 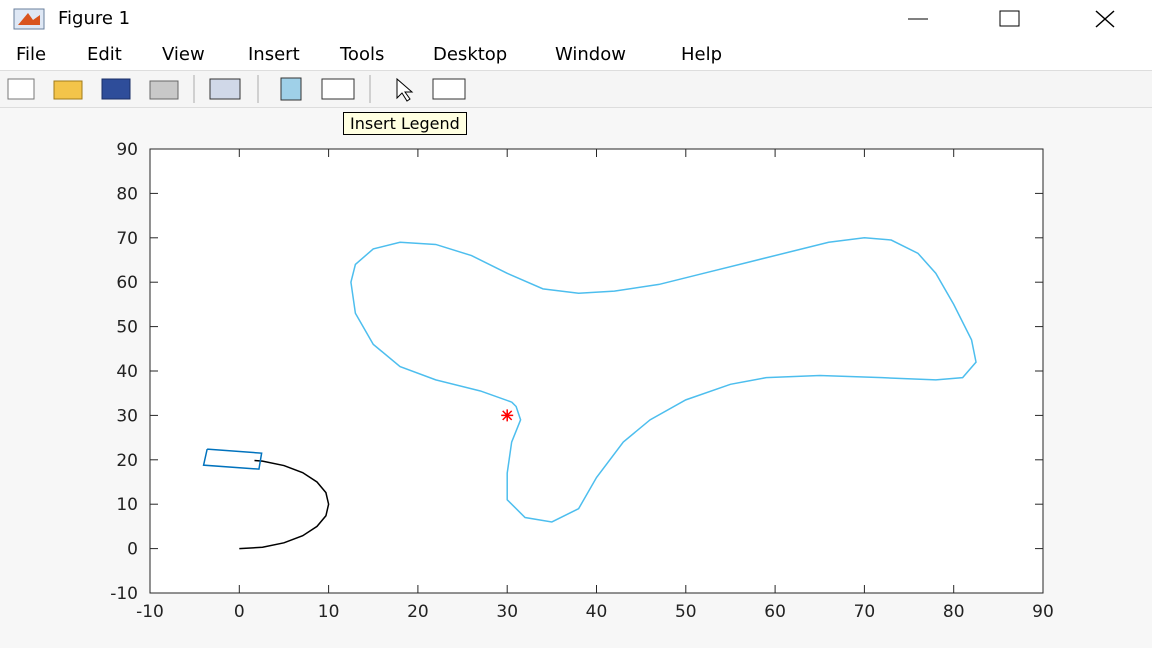 What do you see at coordinates (31, 54) in the screenshot?
I see `menu-item: File` at bounding box center [31, 54].